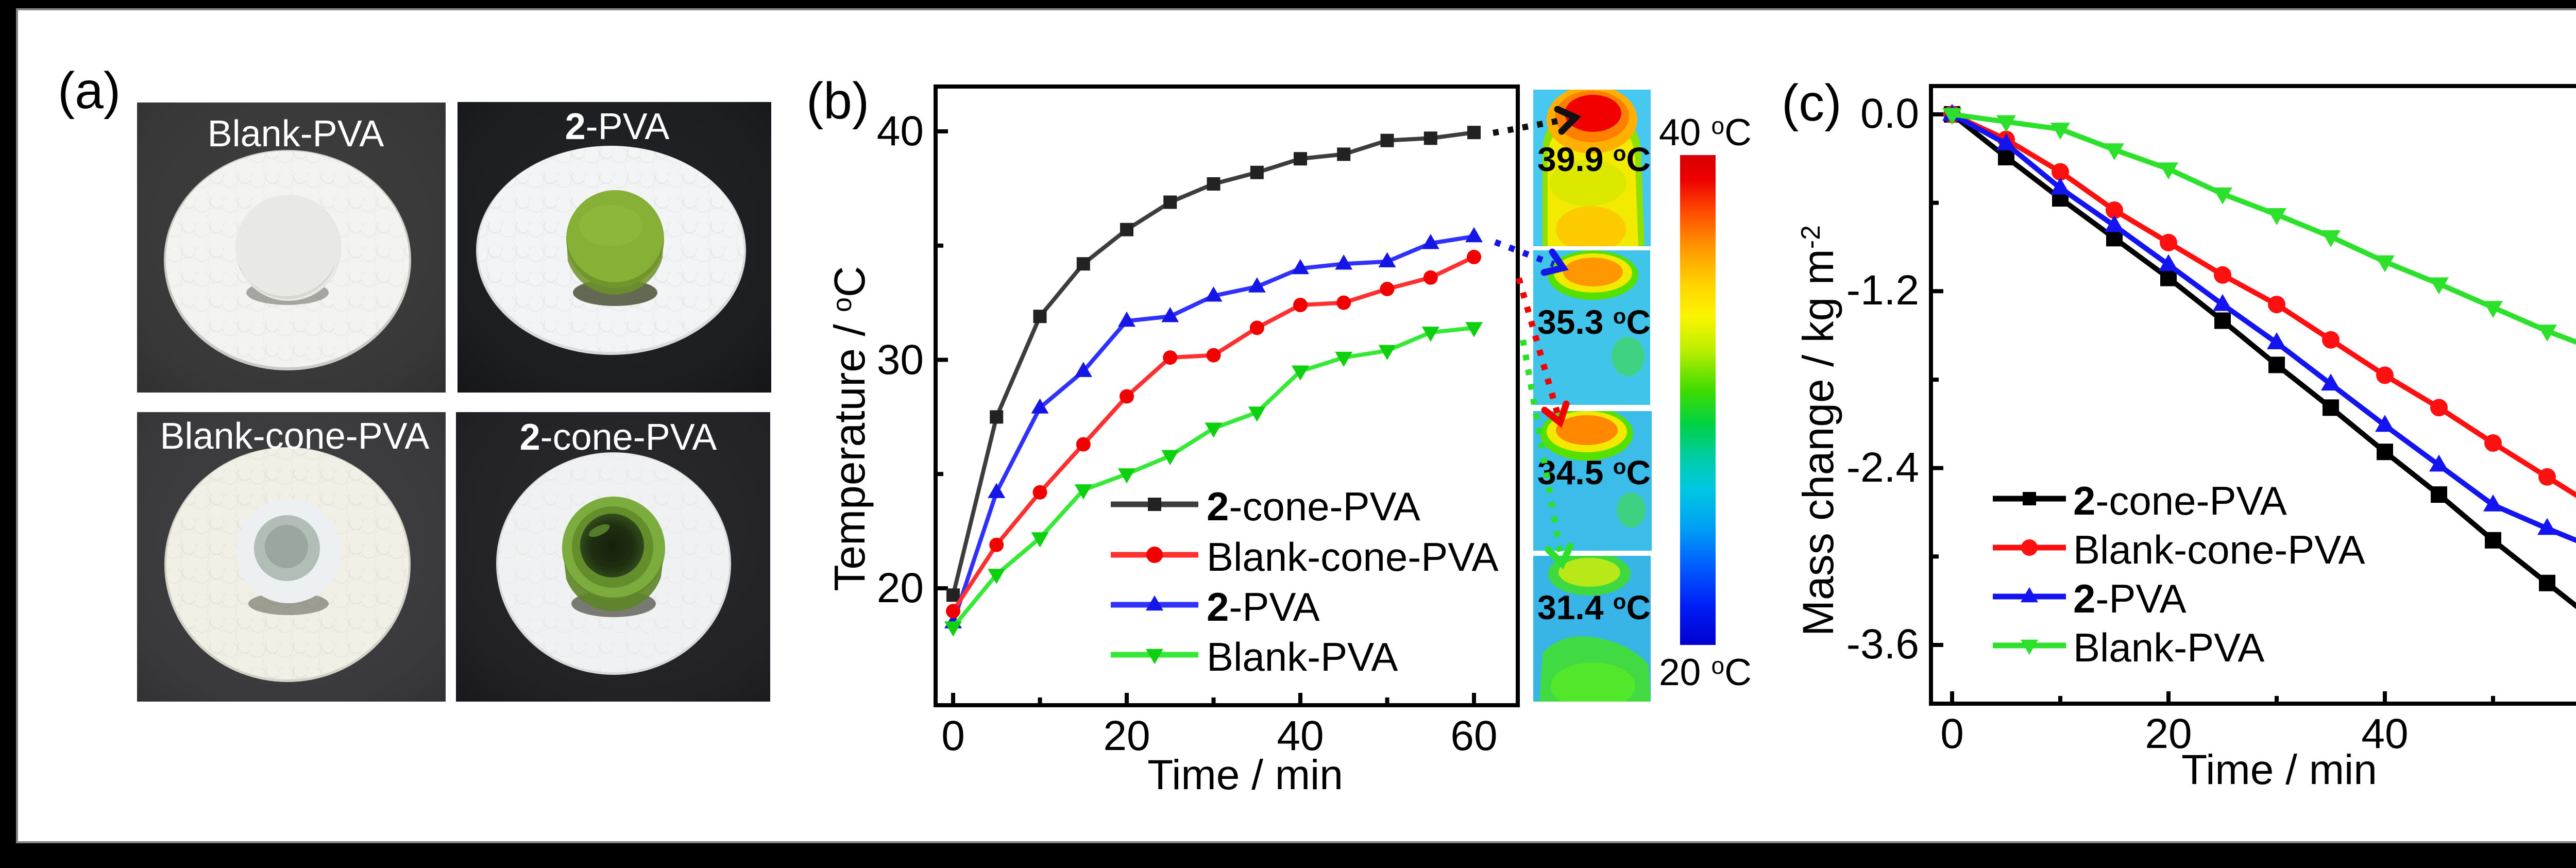 The height and width of the screenshot is (868, 2576). I want to click on svg-text: Mass change / kg m-2, so click(1818, 430).